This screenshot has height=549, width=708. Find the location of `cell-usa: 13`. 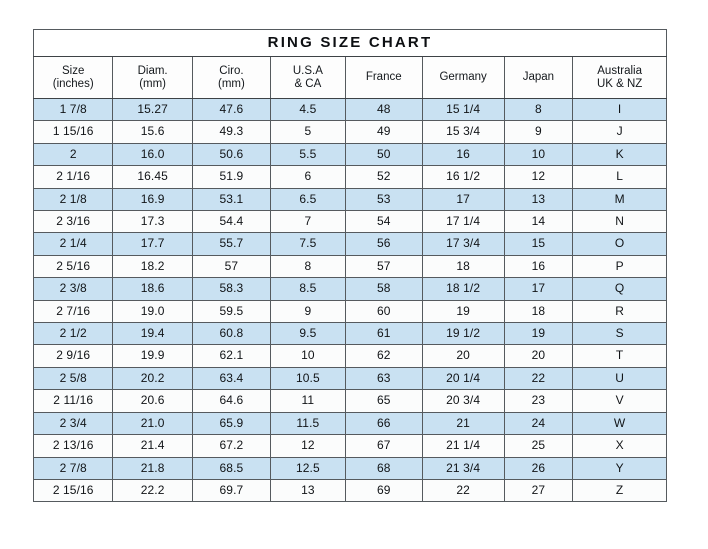

cell-usa: 13 is located at coordinates (308, 490).